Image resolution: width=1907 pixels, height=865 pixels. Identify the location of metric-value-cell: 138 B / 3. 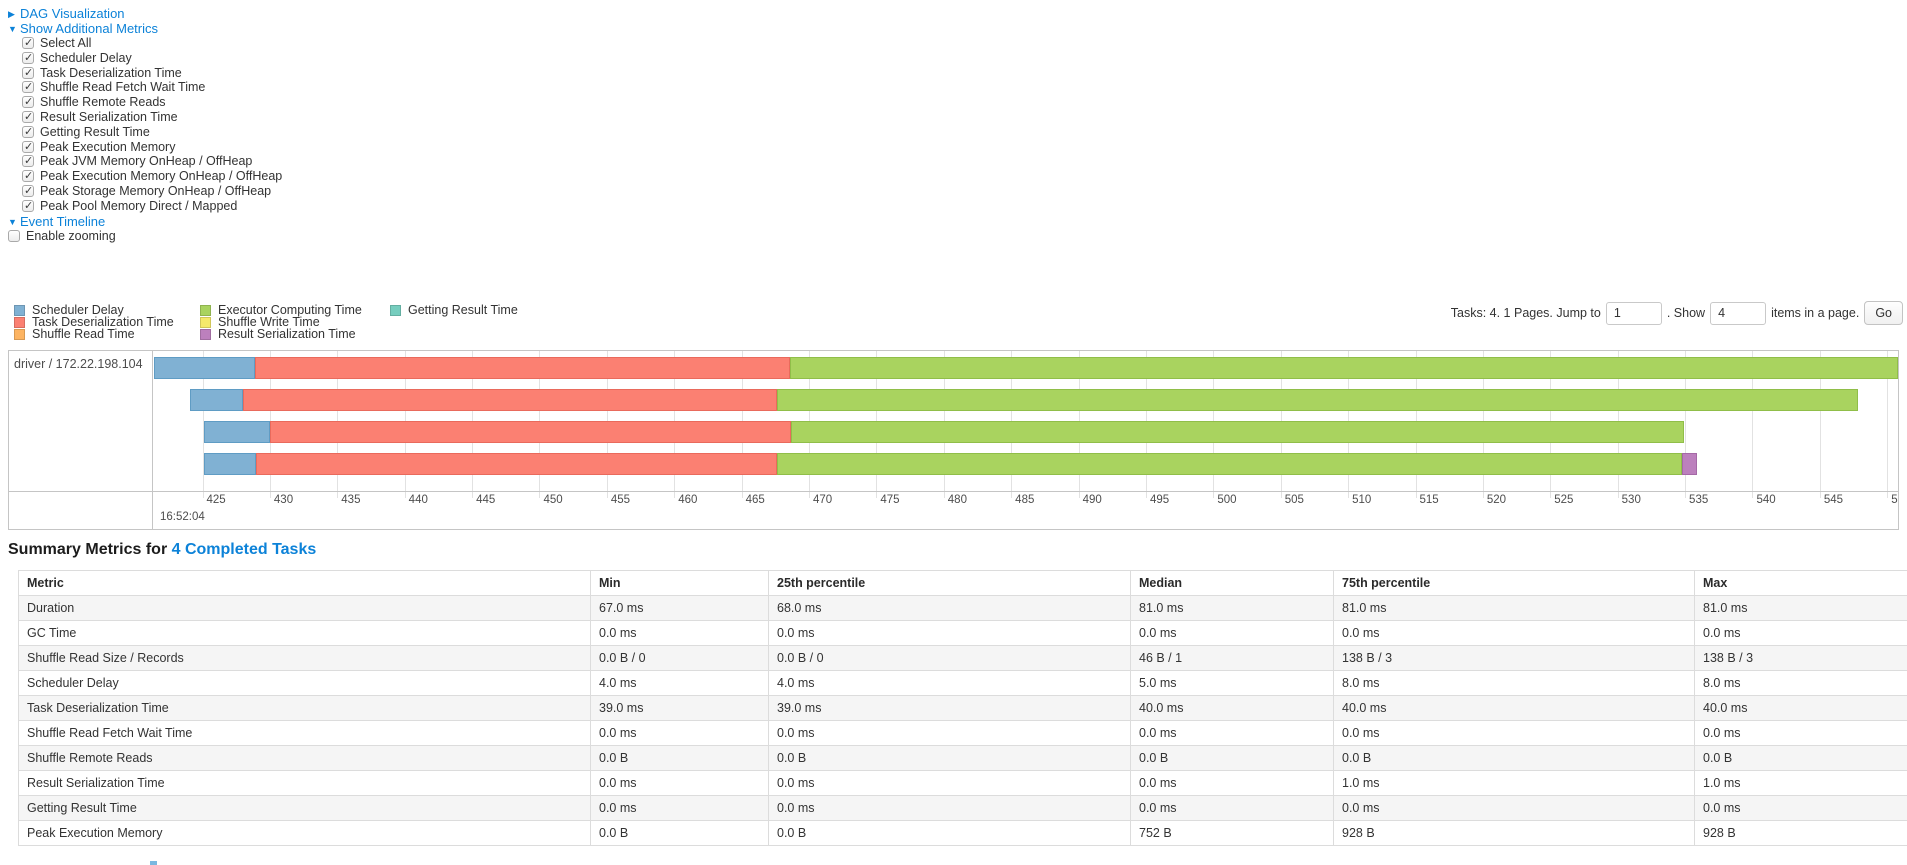
(1514, 658).